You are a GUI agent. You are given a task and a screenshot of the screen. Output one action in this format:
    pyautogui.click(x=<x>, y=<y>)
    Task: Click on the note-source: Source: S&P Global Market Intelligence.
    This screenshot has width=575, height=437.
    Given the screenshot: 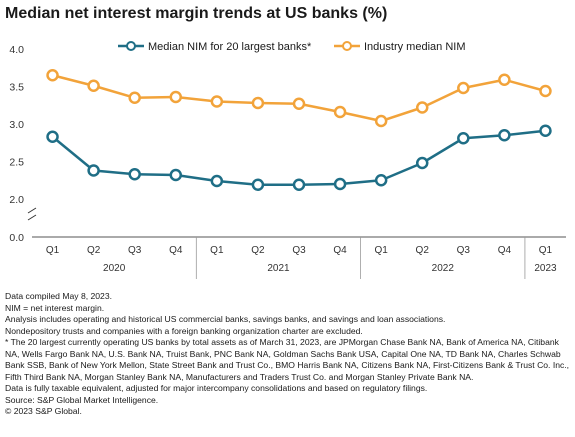 What is the action you would take?
    pyautogui.click(x=82, y=399)
    